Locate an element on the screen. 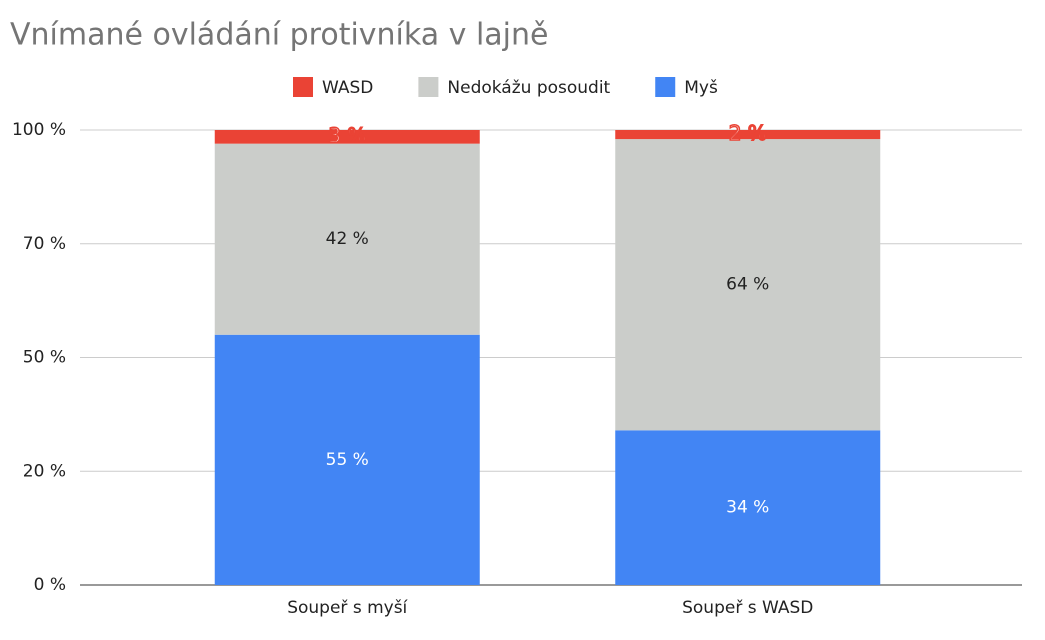  x-tick-label: Soupeř s myší is located at coordinates (347, 608).